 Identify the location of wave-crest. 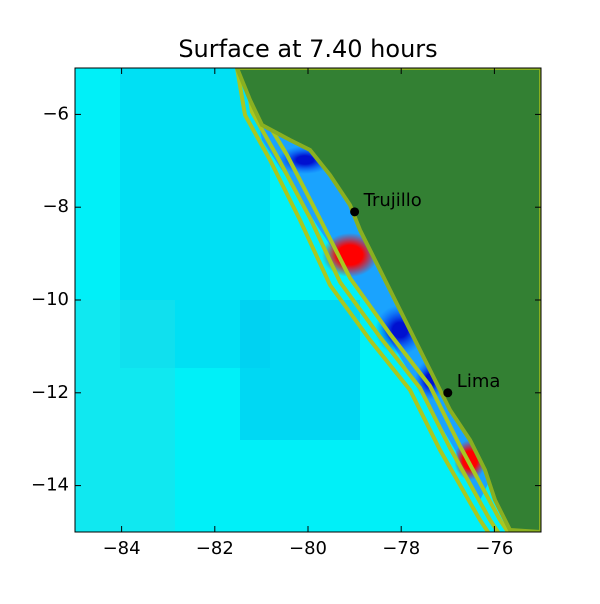
(350, 255).